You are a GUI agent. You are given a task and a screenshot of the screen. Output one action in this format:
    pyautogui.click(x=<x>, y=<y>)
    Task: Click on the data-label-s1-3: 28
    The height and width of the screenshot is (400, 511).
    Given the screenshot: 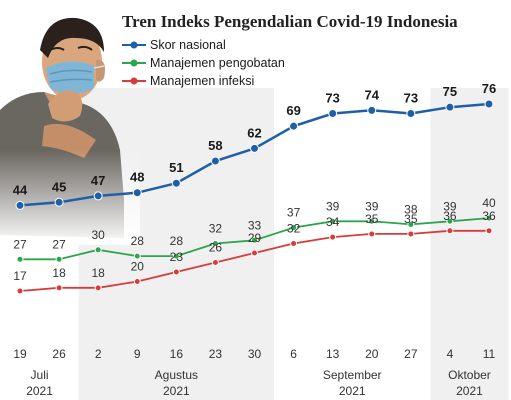 What is the action you would take?
    pyautogui.click(x=138, y=241)
    